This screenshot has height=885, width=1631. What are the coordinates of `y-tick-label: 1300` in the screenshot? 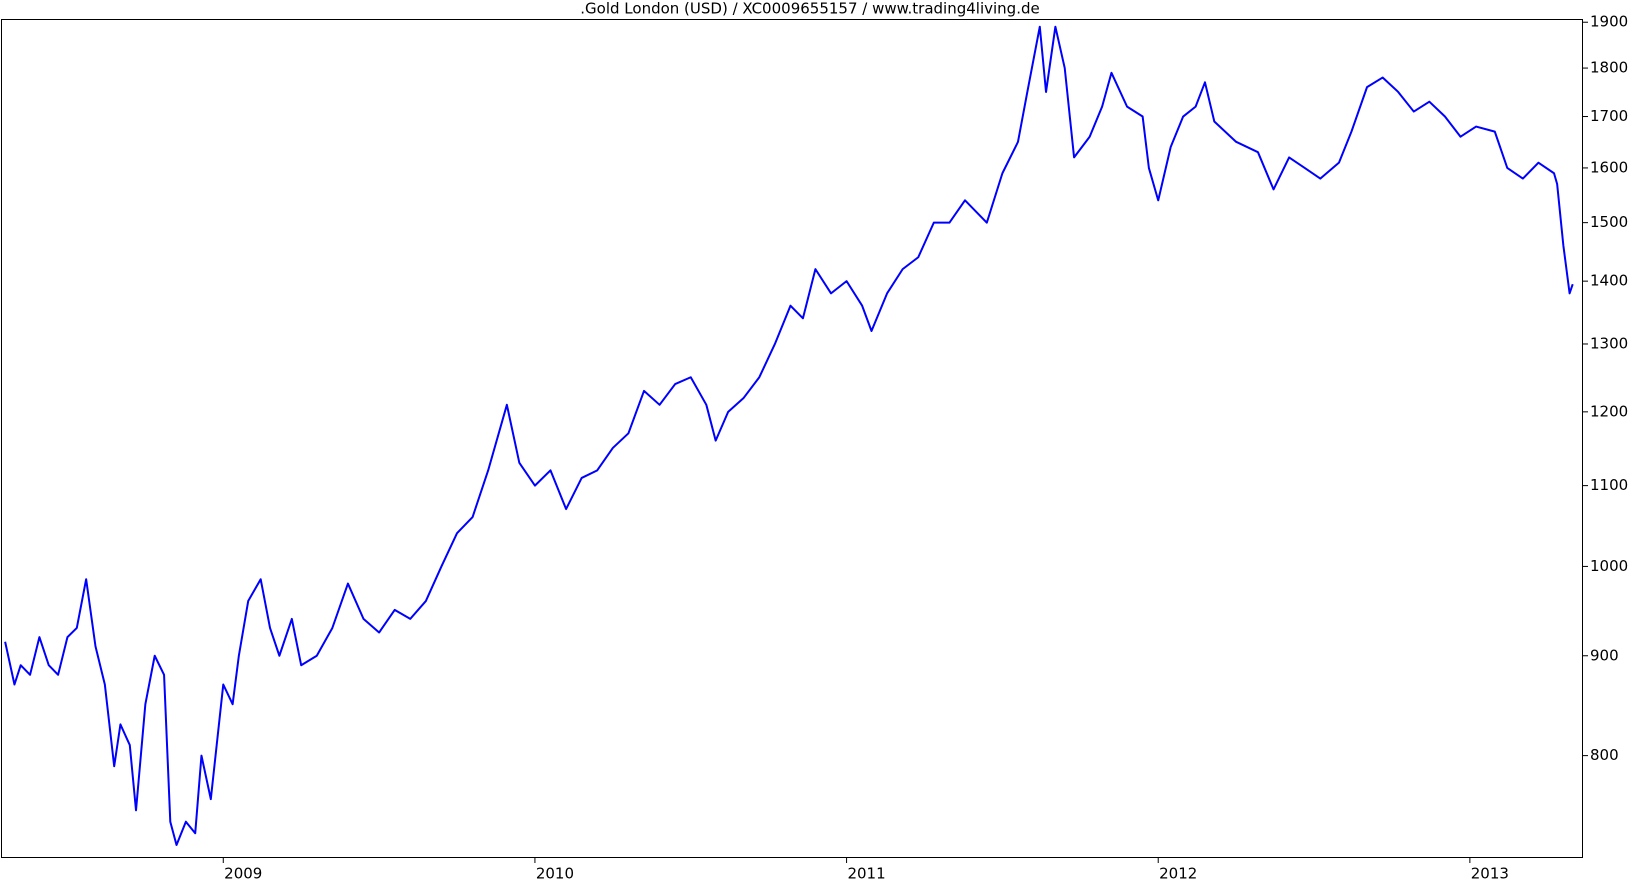 It's located at (1609, 343).